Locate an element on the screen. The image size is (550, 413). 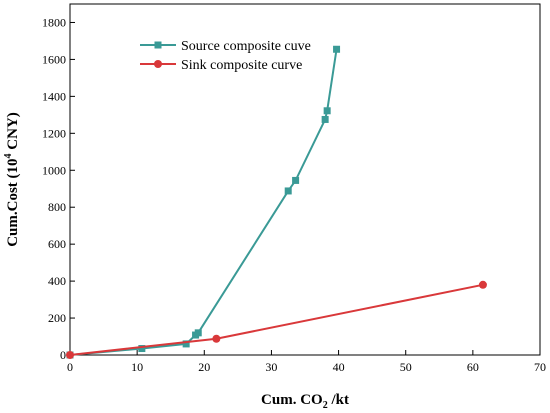
y-tick-label: 400 is located at coordinates (57, 281).